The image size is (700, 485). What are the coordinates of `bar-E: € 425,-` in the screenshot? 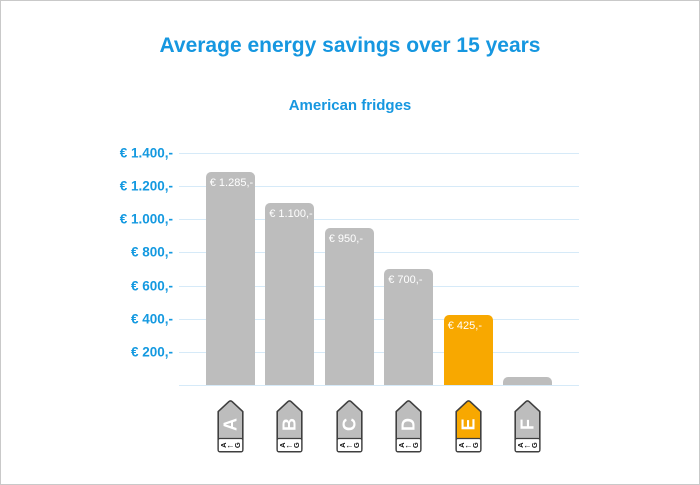 It's located at (468, 349).